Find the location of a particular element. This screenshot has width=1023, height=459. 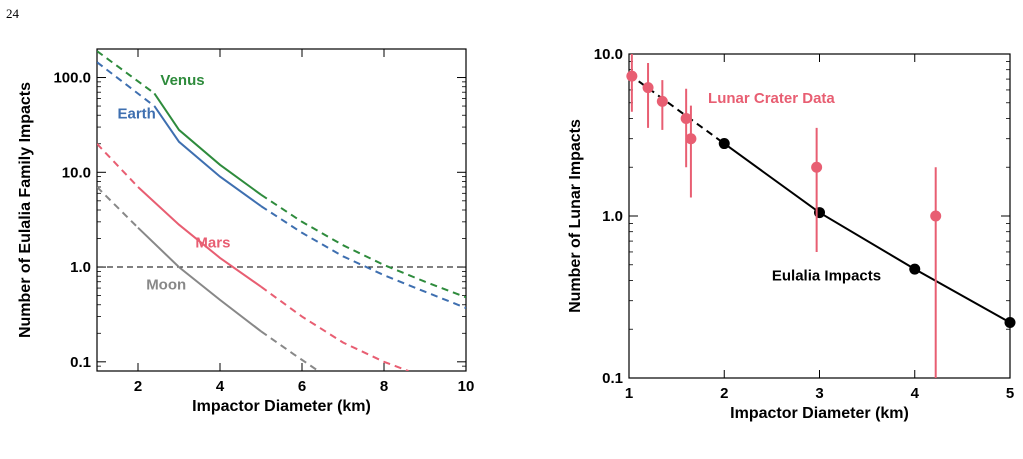

x-tick-label: 1 is located at coordinates (629, 393).